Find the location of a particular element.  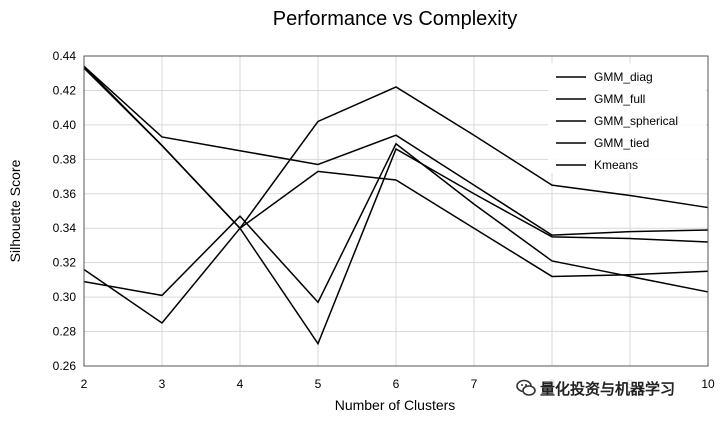

x-tick-label: 7 is located at coordinates (474, 384).